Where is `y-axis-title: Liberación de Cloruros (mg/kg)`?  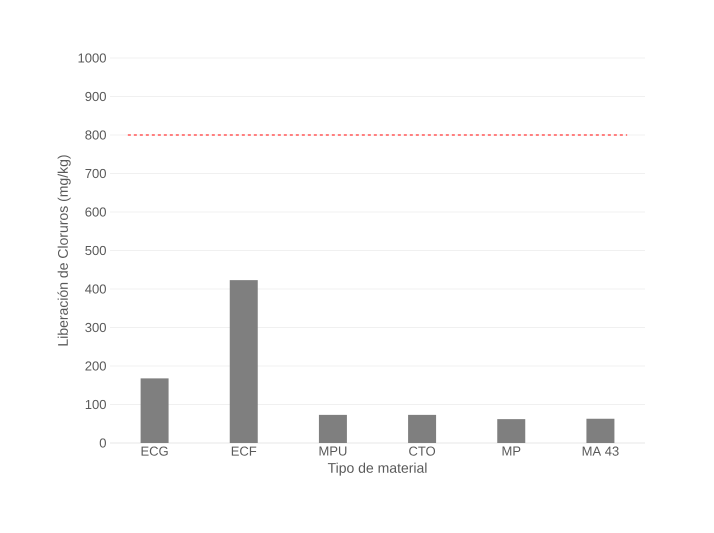 y-axis-title: Liberación de Cloruros (mg/kg) is located at coordinates (64, 250).